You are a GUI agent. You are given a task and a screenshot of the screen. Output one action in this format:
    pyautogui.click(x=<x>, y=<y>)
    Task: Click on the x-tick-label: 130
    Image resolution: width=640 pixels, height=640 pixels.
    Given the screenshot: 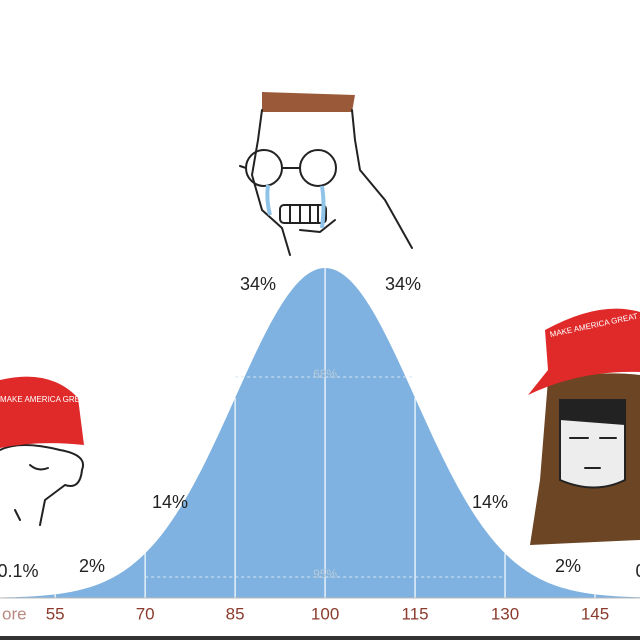 What is the action you would take?
    pyautogui.click(x=505, y=613)
    